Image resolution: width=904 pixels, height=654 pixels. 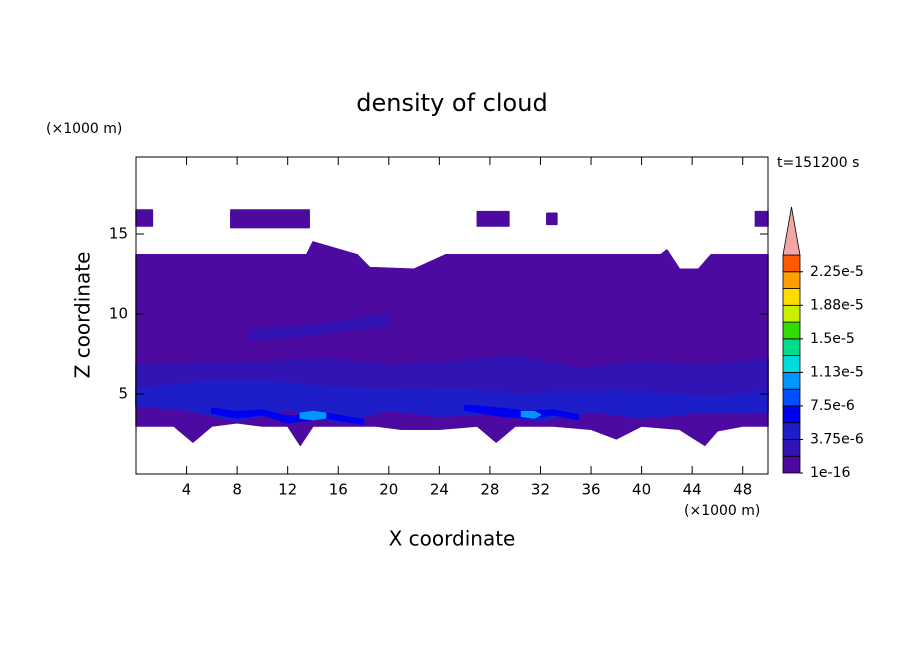 I want to click on colorbar-label: 1e-16, so click(x=830, y=473).